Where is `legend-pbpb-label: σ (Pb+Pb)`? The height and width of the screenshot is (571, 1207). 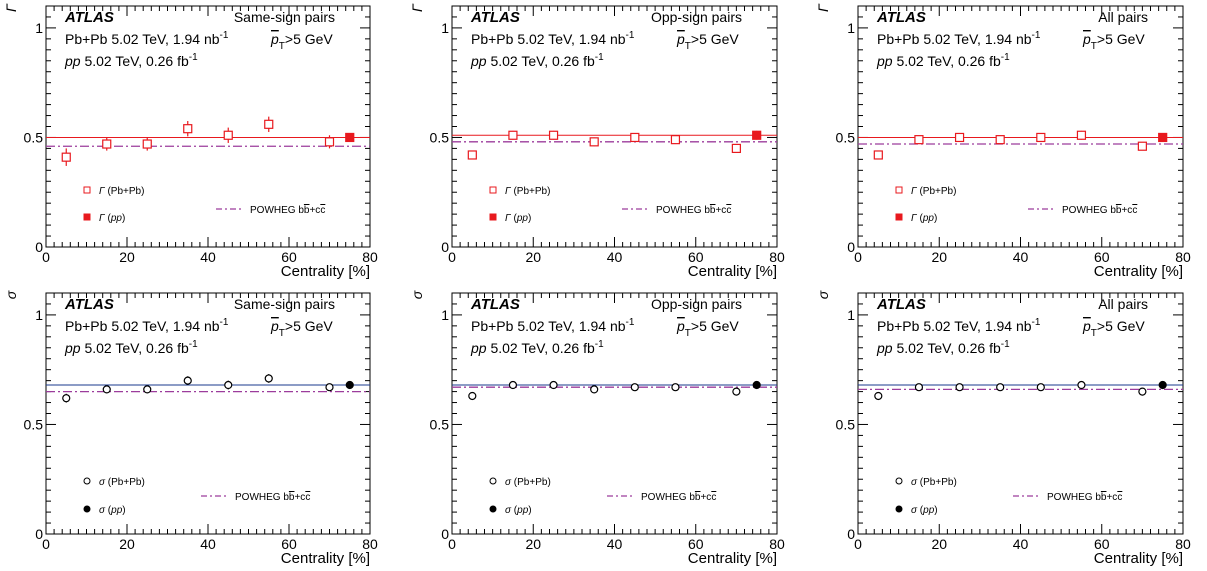
legend-pbpb-label: σ (Pb+Pb) is located at coordinates (934, 482).